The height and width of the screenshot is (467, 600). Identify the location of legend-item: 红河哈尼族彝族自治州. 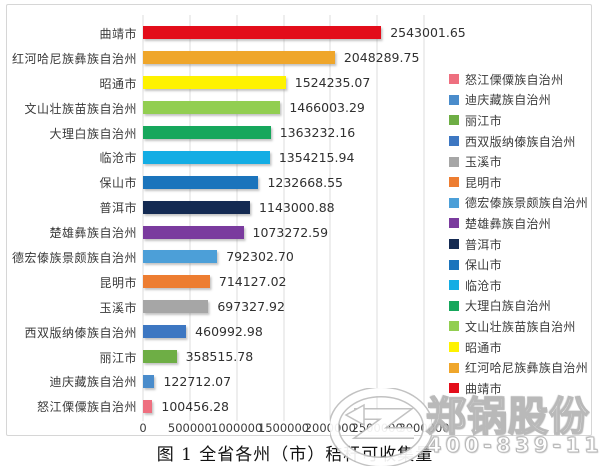
(522, 367).